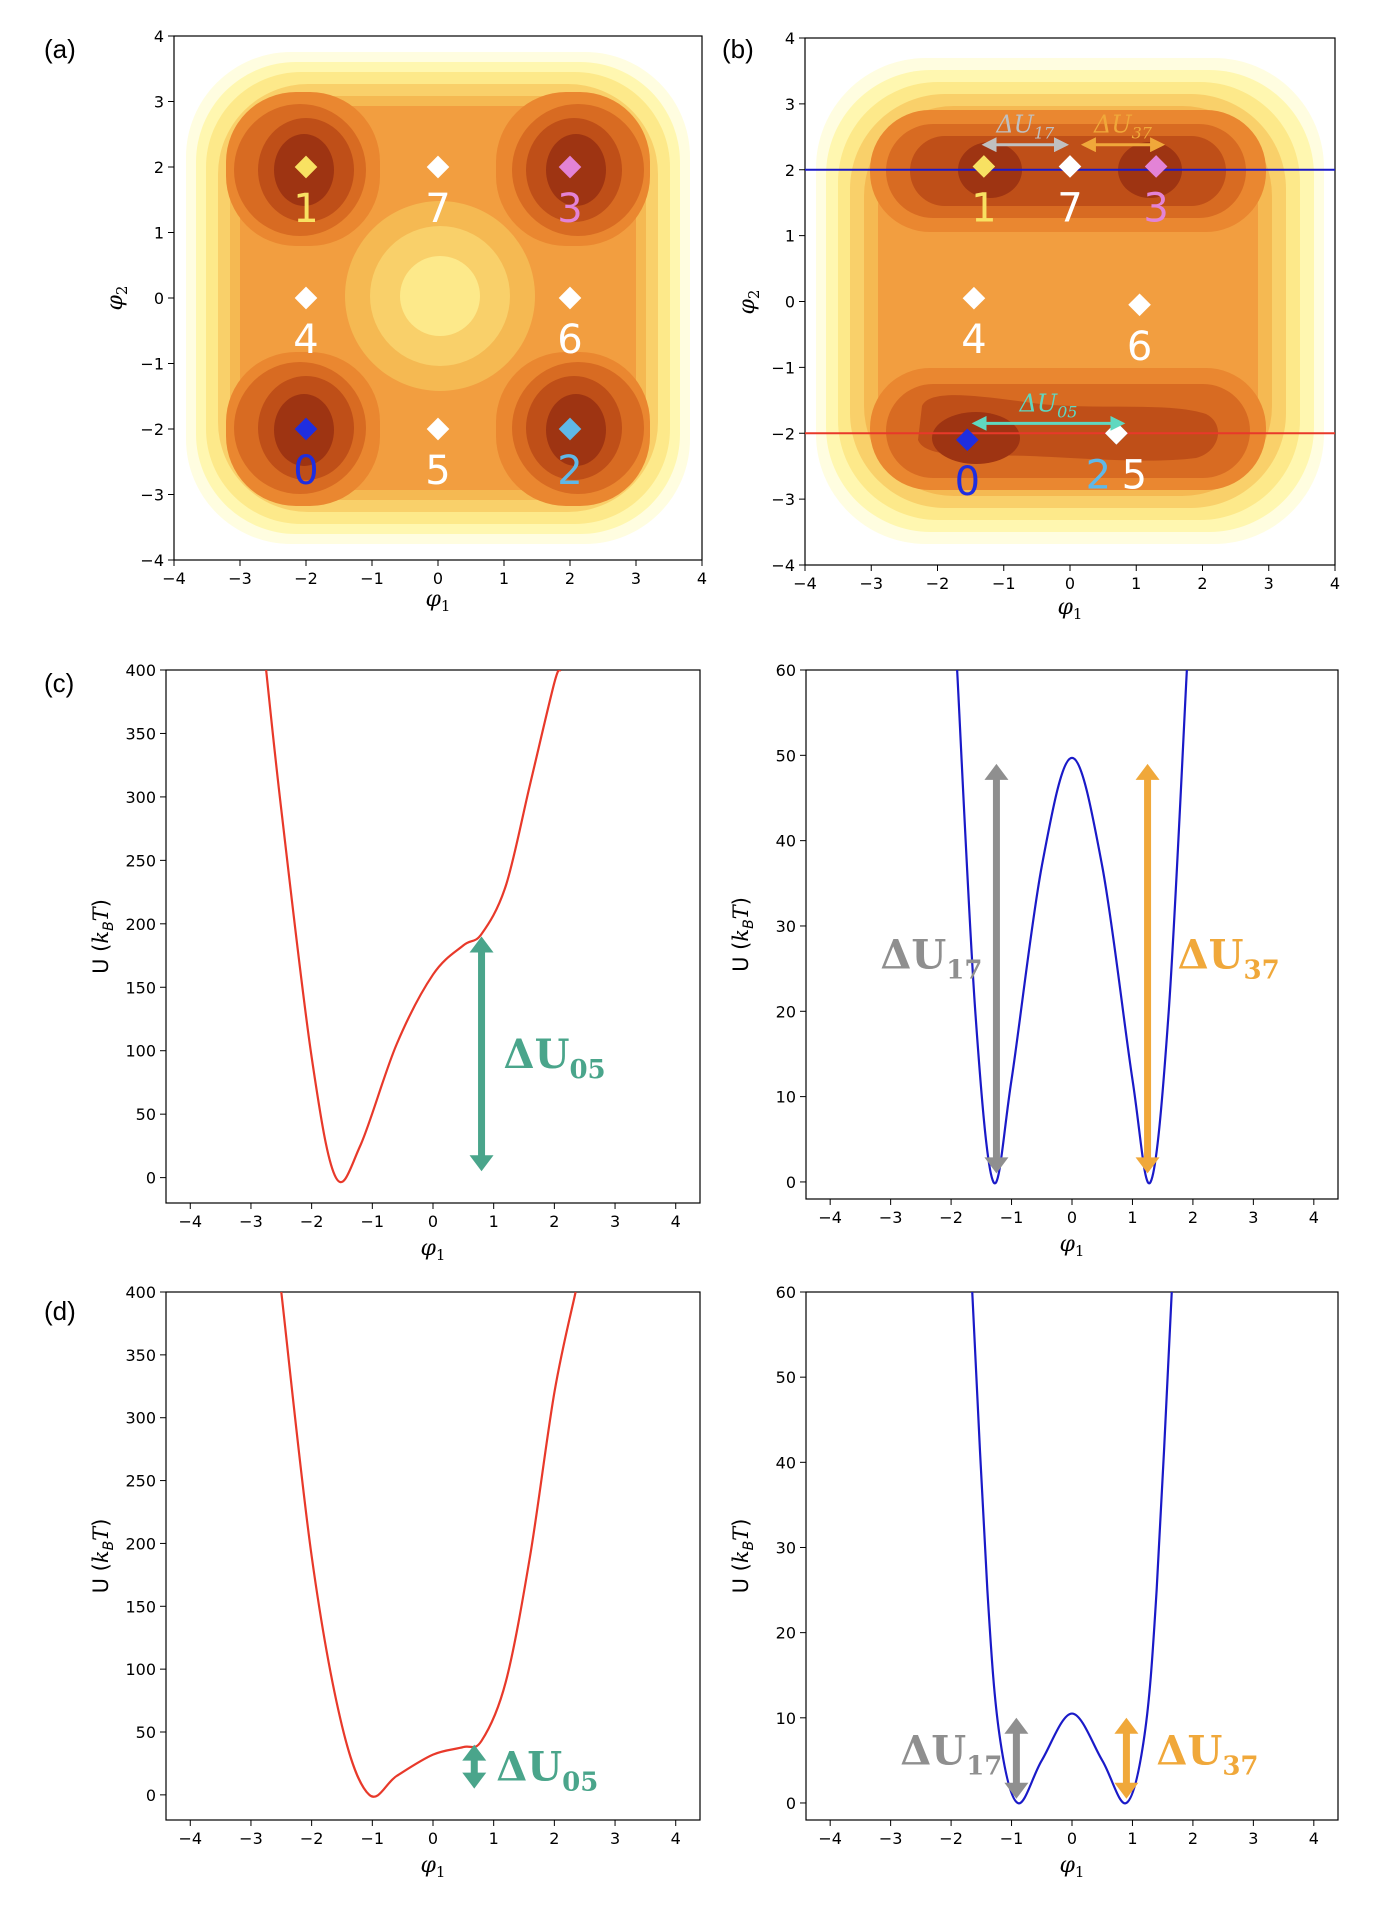 The height and width of the screenshot is (1910, 1378). Describe the element at coordinates (587, 1070) in the screenshot. I see `barrier-label-05-sub: 05` at that location.